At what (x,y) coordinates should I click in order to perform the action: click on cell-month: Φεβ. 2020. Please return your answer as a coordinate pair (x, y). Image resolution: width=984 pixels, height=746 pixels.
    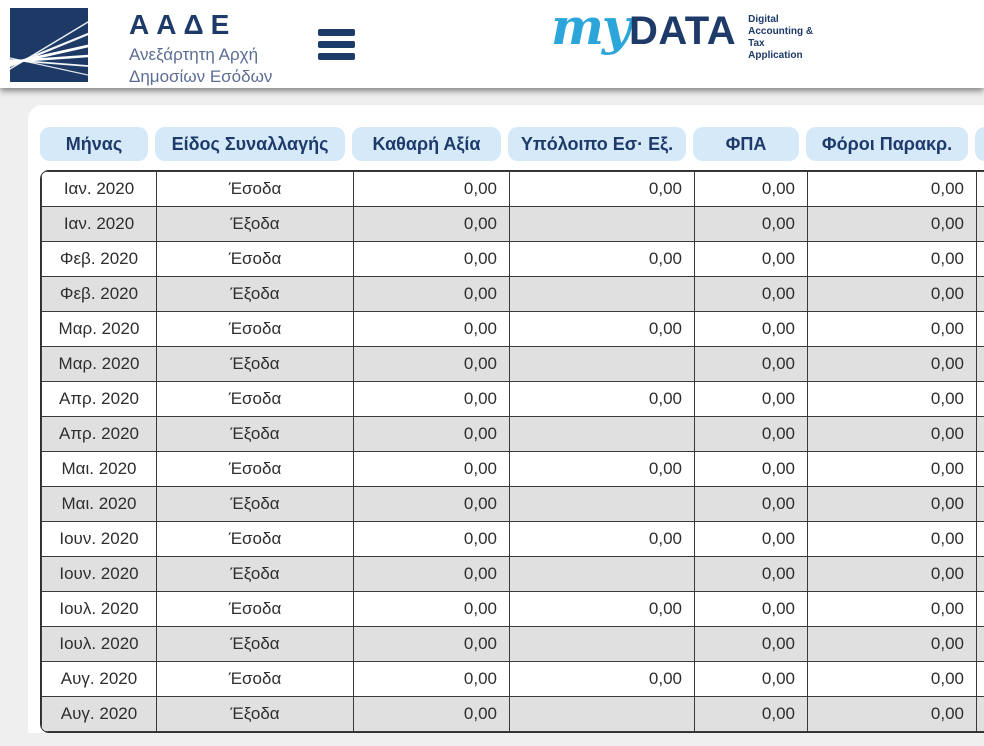
    Looking at the image, I should click on (99, 294).